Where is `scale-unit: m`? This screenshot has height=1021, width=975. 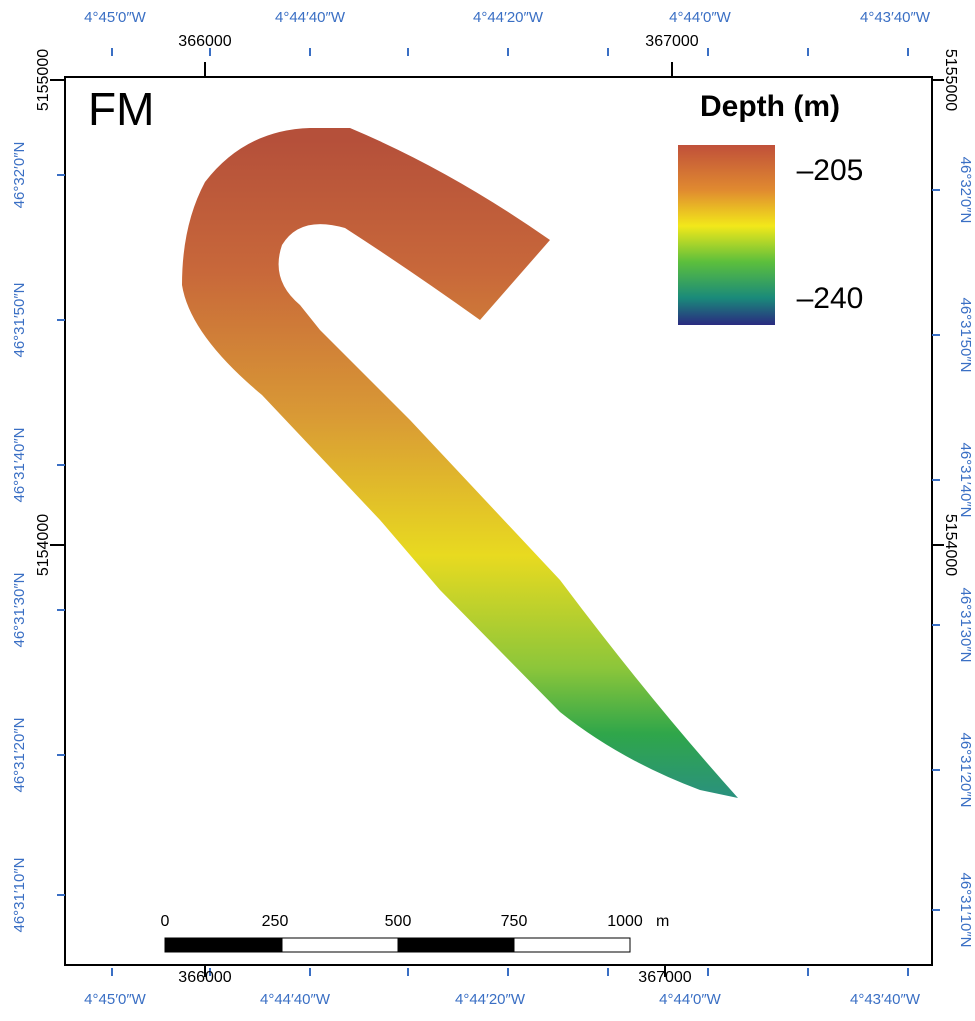 scale-unit: m is located at coordinates (662, 921).